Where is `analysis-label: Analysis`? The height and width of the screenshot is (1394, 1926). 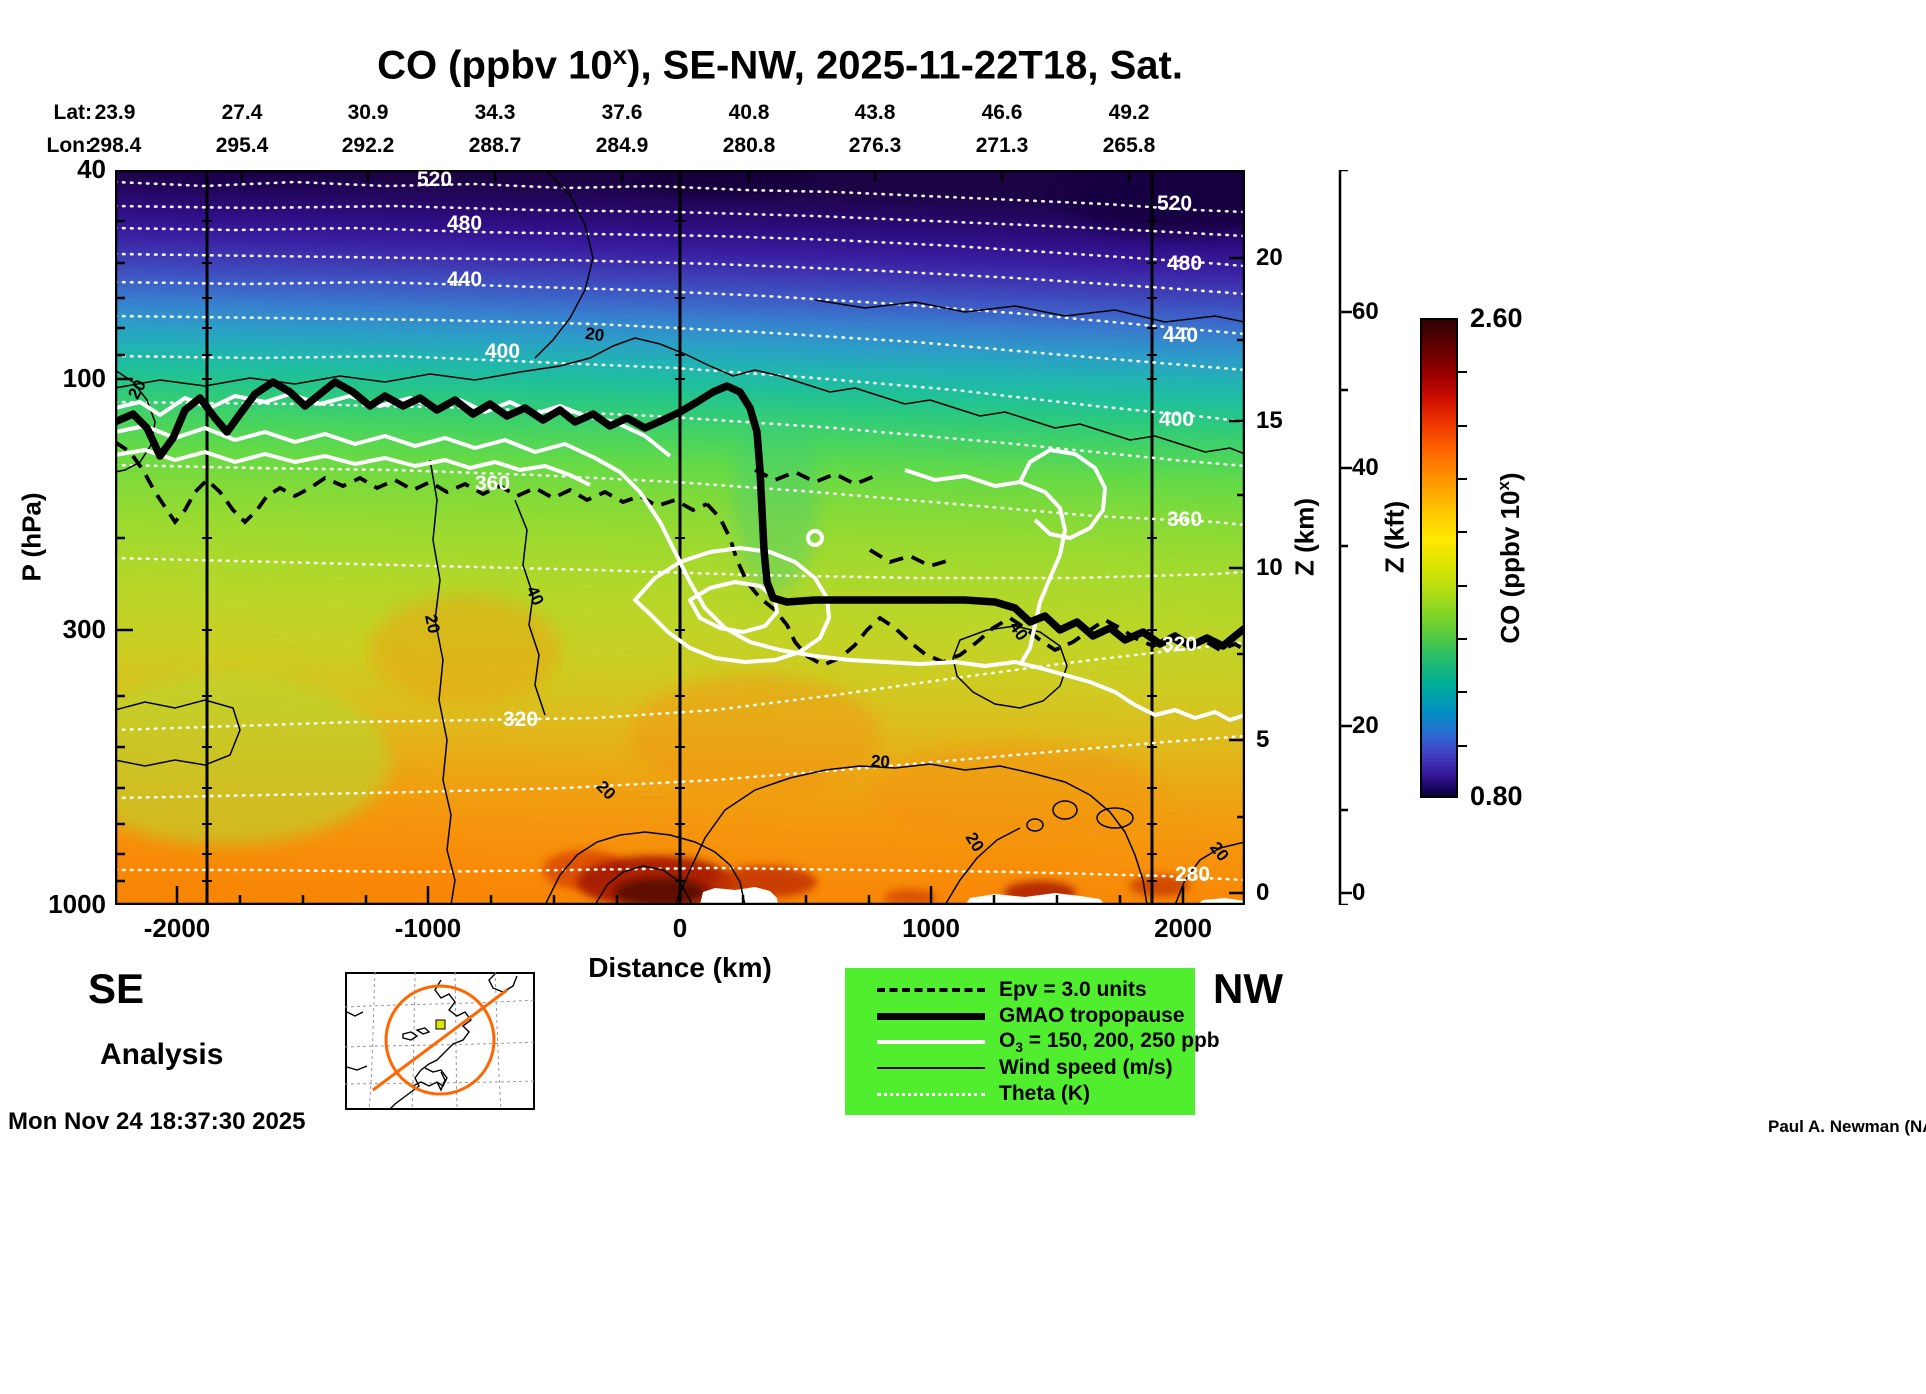 analysis-label: Analysis is located at coordinates (162, 1054).